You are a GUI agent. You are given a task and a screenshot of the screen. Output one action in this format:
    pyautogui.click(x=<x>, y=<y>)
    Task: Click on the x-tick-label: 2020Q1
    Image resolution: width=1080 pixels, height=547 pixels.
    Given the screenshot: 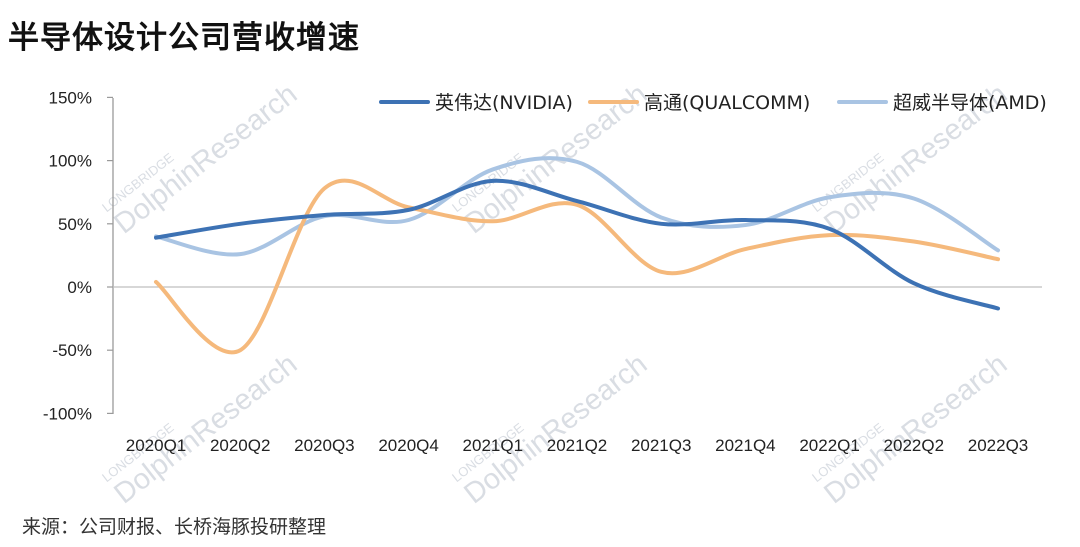 What is the action you would take?
    pyautogui.click(x=156, y=445)
    